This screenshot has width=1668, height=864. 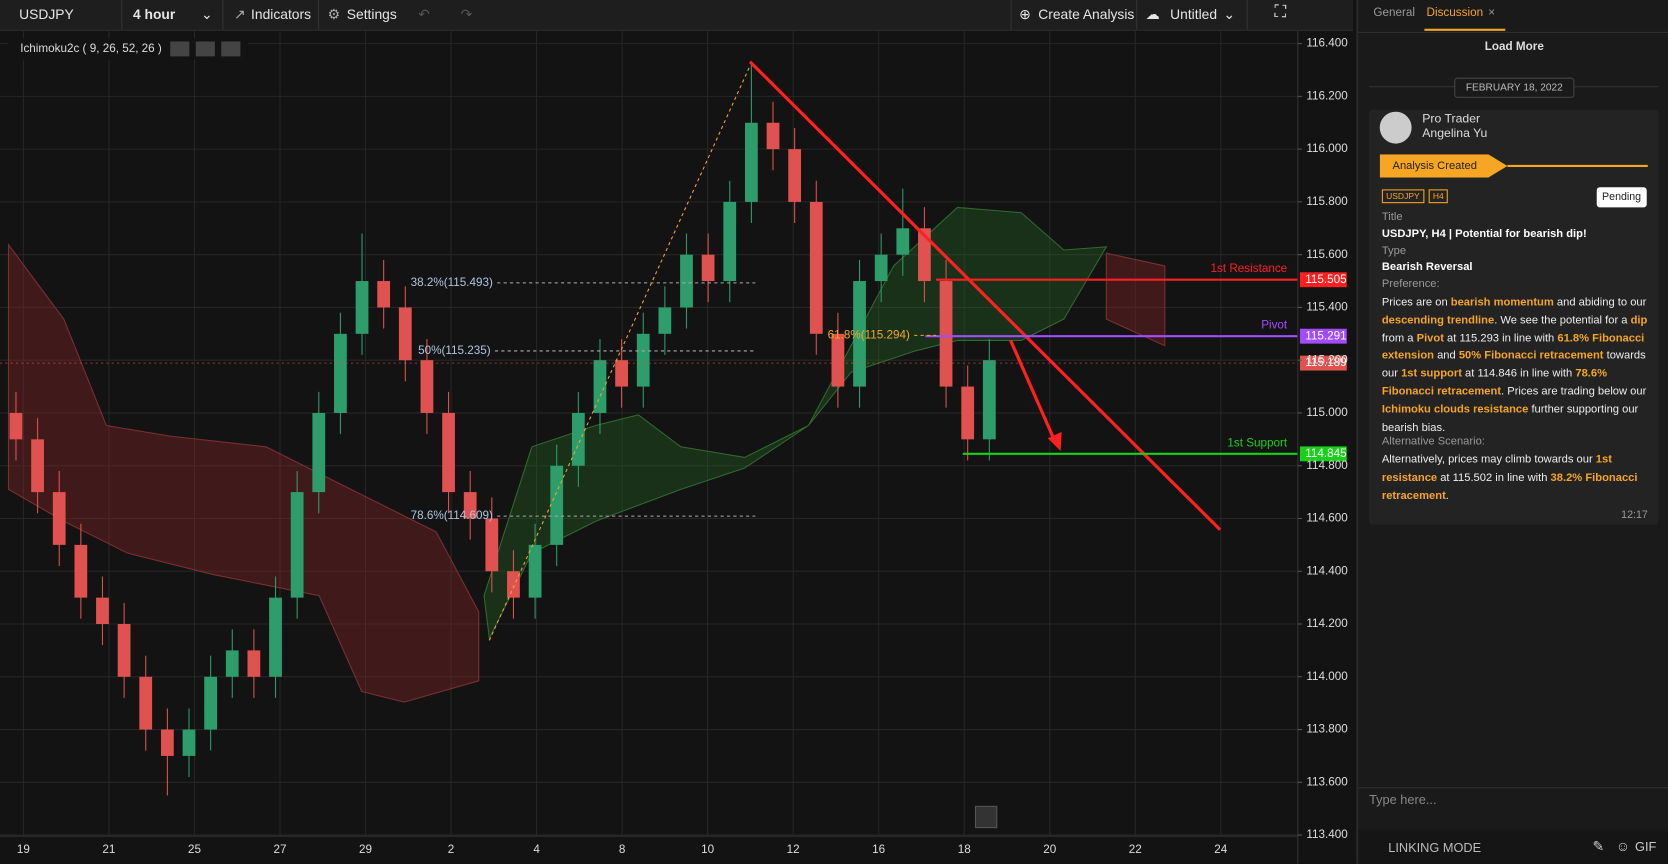 I want to click on timeframe: 4 hour, so click(x=154, y=14).